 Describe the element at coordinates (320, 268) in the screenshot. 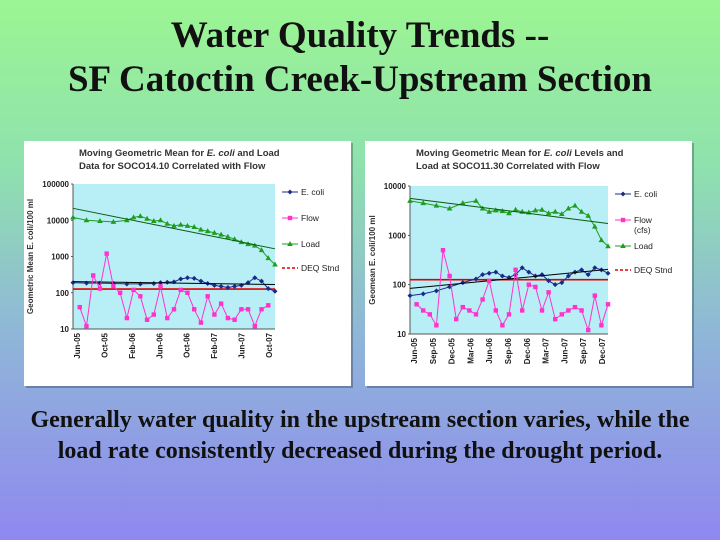

I see `chart0-legend-label: DEQ Stnd` at that location.